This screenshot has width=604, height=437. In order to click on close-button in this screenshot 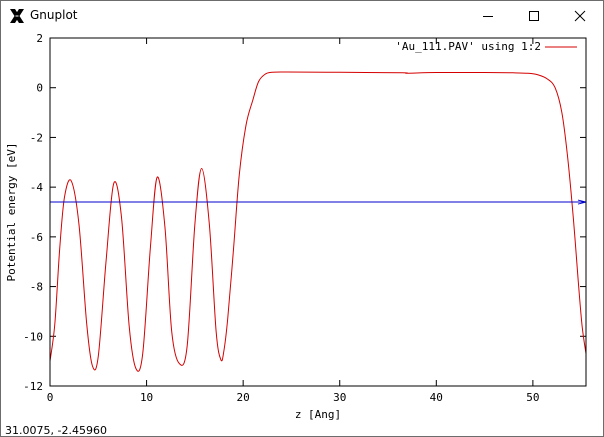, I will do `click(580, 16)`.